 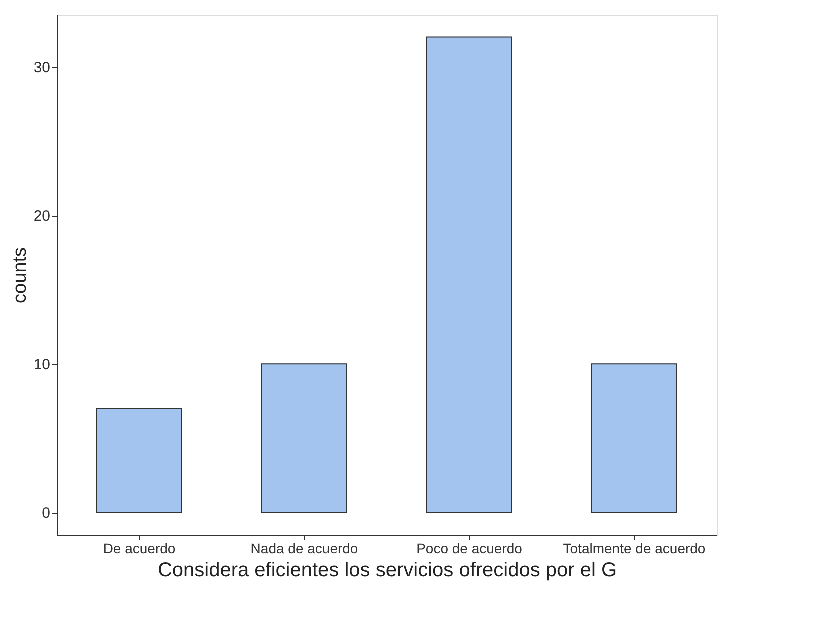 What do you see at coordinates (42, 68) in the screenshot?
I see `y-tick-label: 30` at bounding box center [42, 68].